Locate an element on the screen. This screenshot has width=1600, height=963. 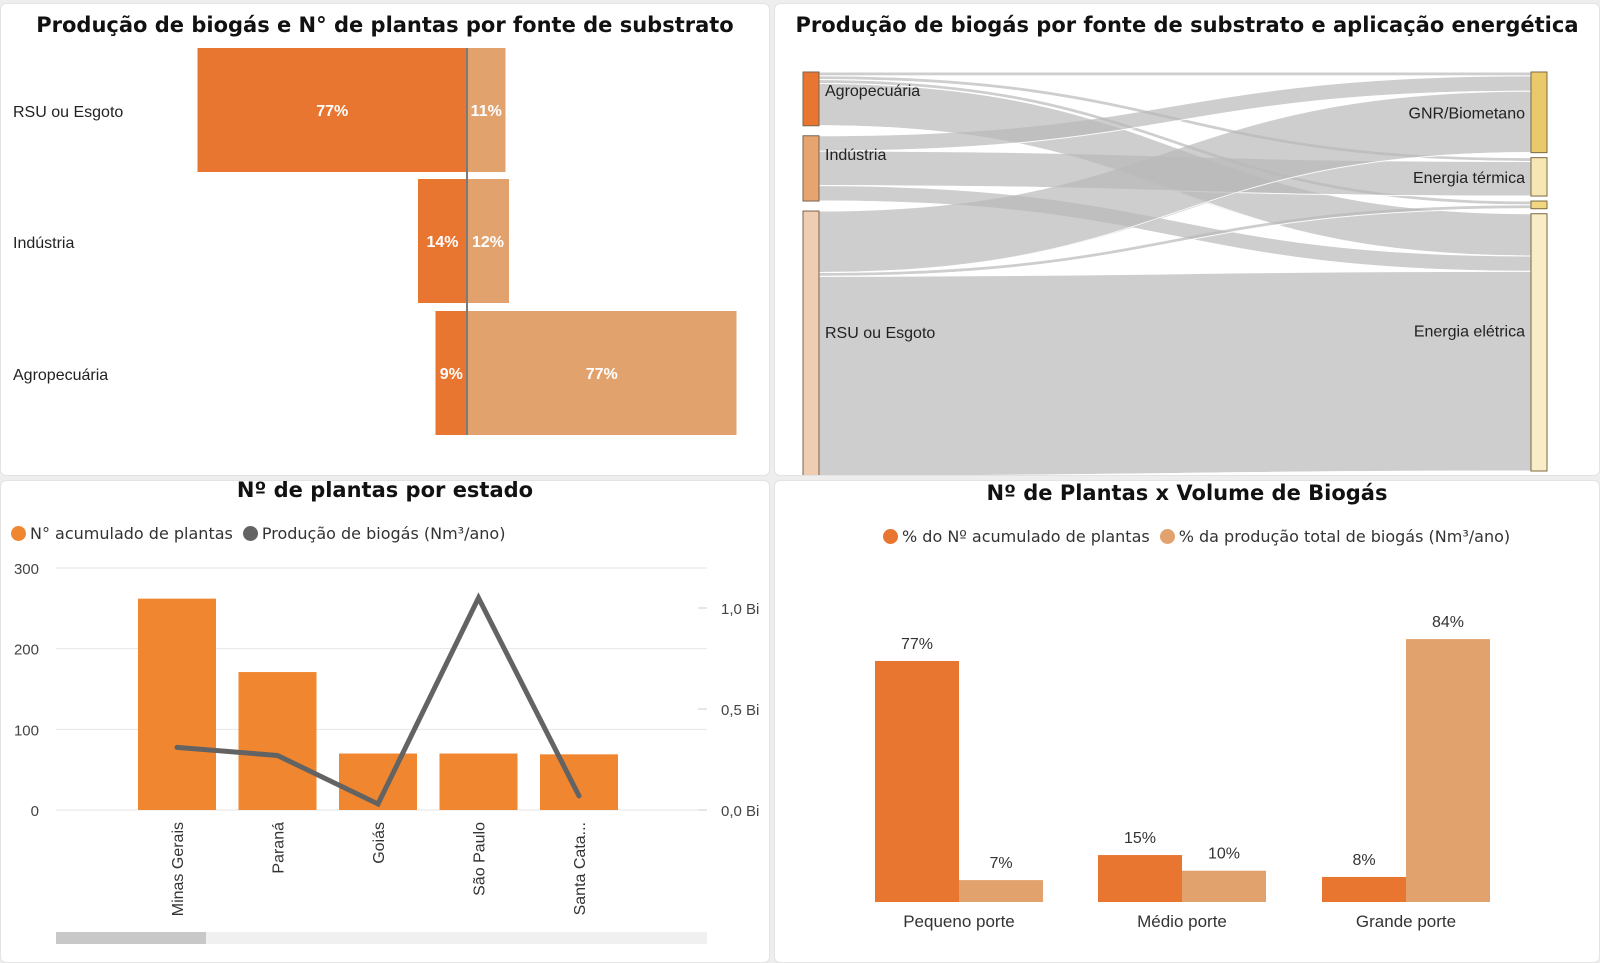
data-label: 15% is located at coordinates (1140, 838).